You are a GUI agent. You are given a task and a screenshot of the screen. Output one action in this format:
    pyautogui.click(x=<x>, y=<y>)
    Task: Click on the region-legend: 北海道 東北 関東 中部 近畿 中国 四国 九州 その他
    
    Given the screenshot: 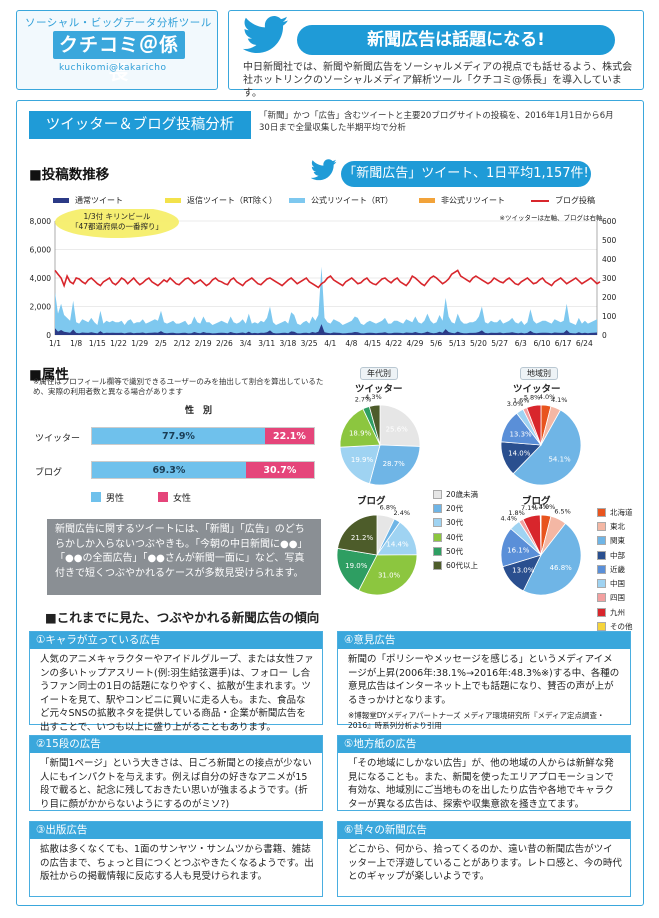 What is the action you would take?
    pyautogui.click(x=615, y=569)
    